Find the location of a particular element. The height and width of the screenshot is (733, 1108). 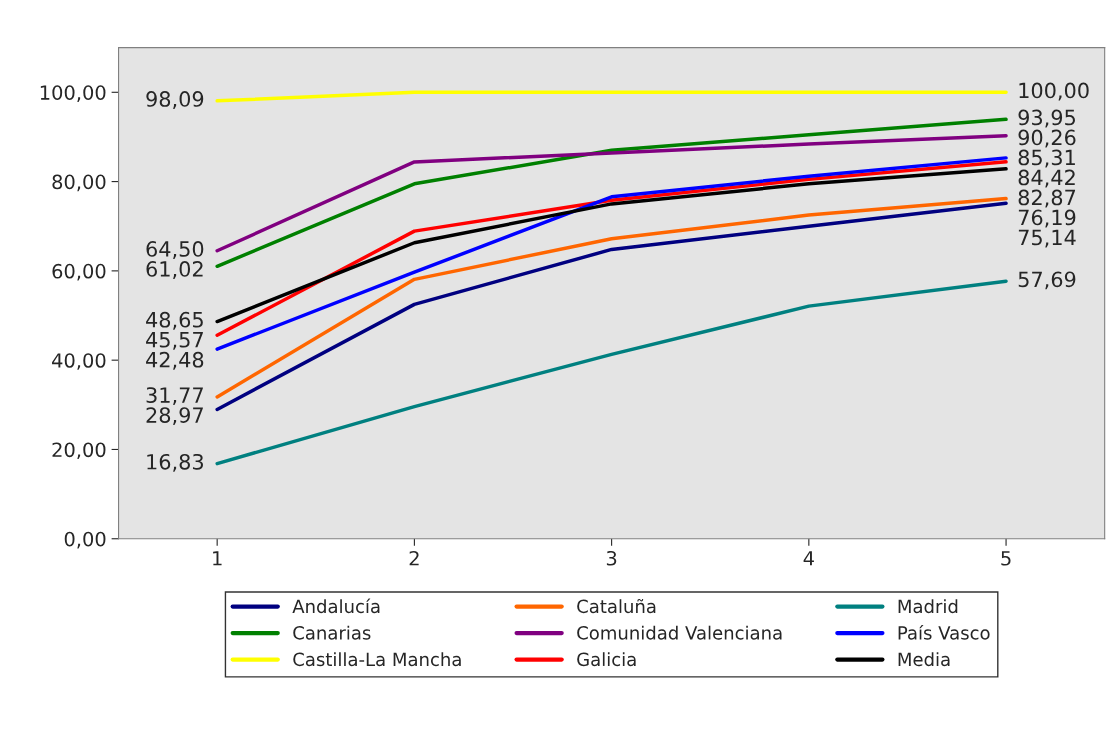

data-label: 28,97 is located at coordinates (174, 416).